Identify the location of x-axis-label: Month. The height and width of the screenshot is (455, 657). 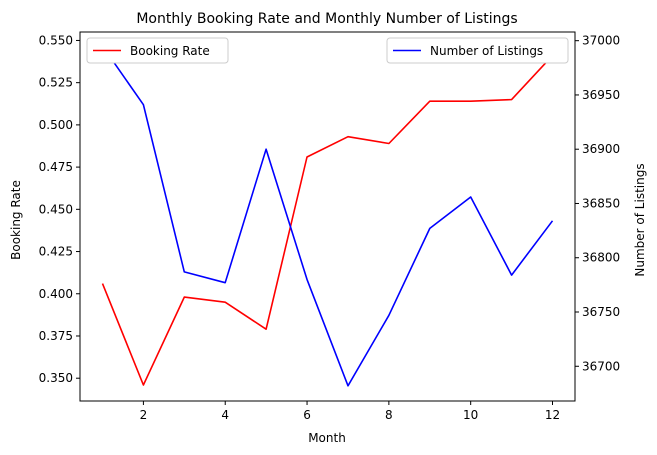
(327, 438).